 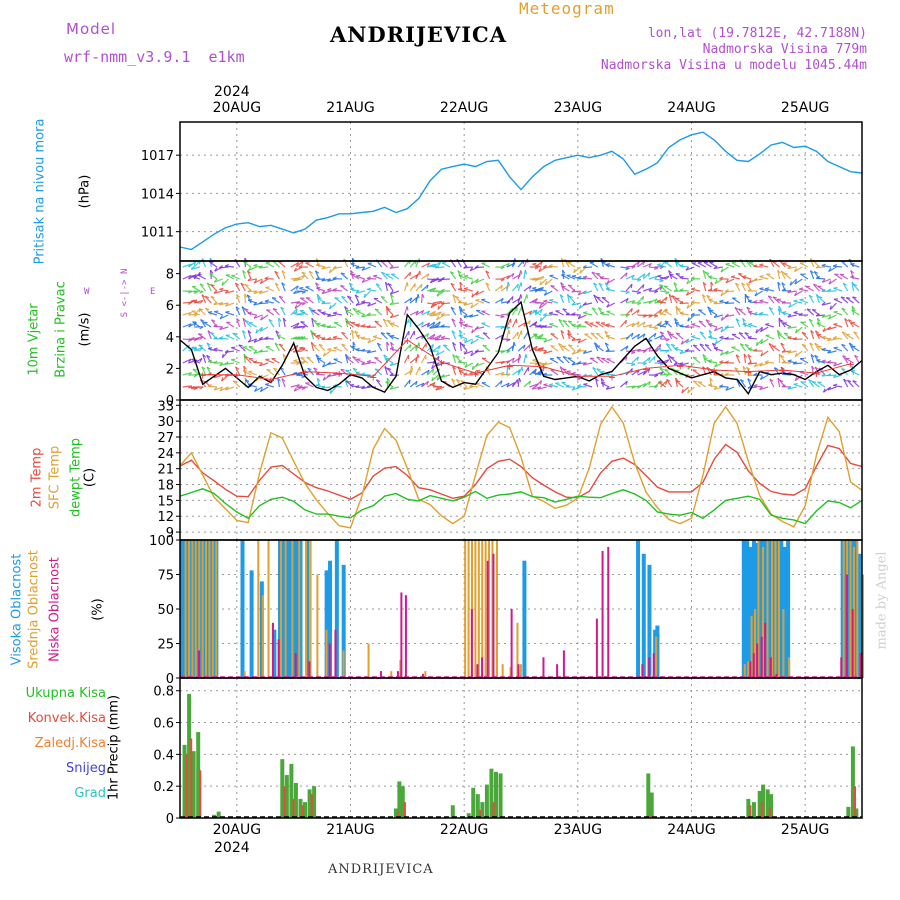 What do you see at coordinates (165, 438) in the screenshot?
I see `y-tick-label: 27` at bounding box center [165, 438].